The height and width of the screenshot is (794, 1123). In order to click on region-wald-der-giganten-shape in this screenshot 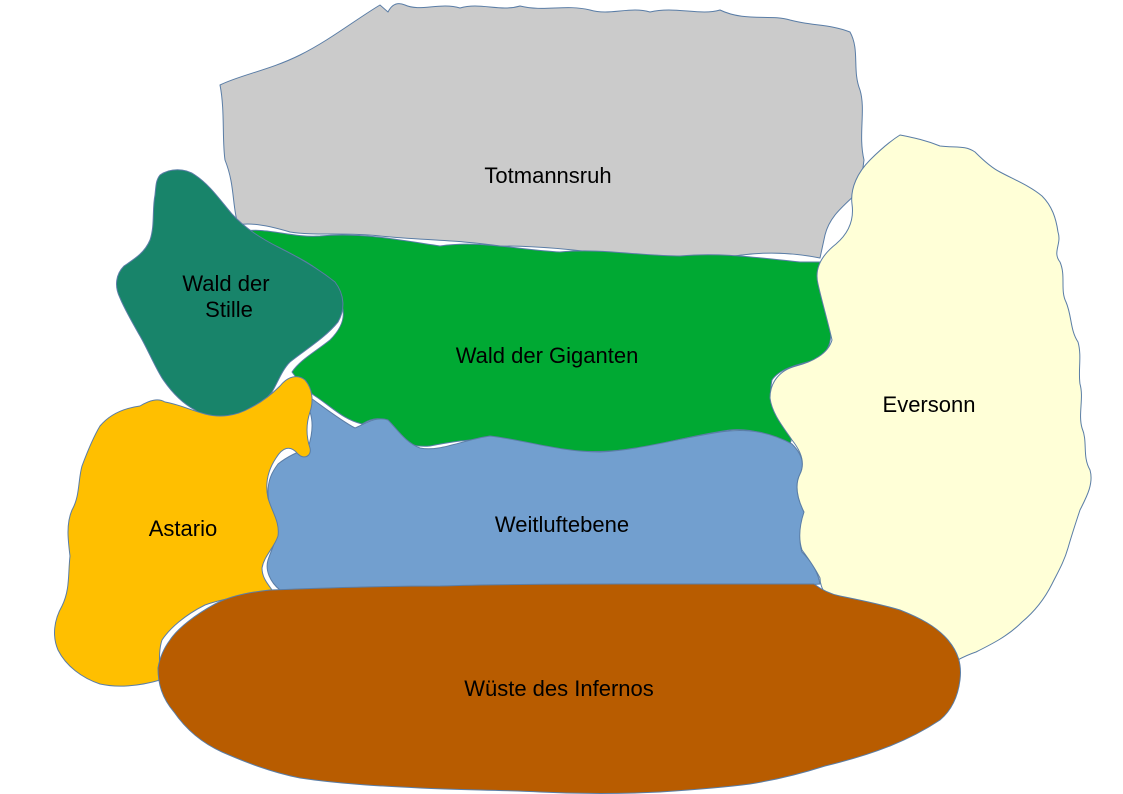, I will do `click(535, 340)`.